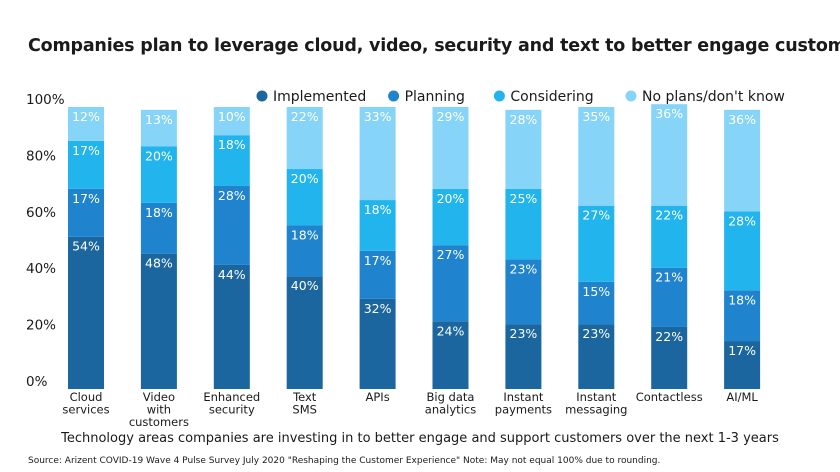 The height and width of the screenshot is (472, 840). I want to click on x-tick-label-line: Big data, so click(451, 397).